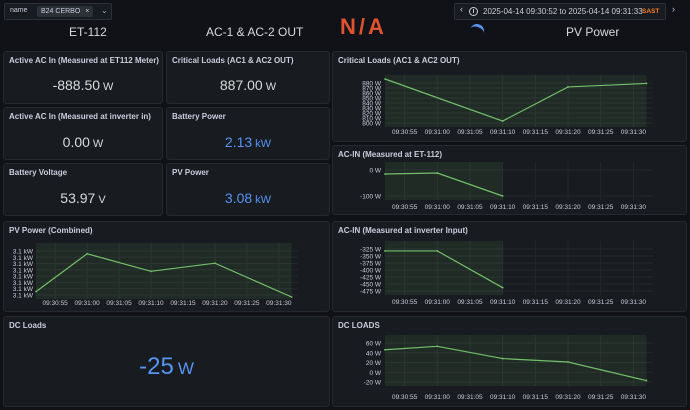 The height and width of the screenshot is (410, 690). What do you see at coordinates (87, 11) in the screenshot?
I see `remove-value-icon: ×` at bounding box center [87, 11].